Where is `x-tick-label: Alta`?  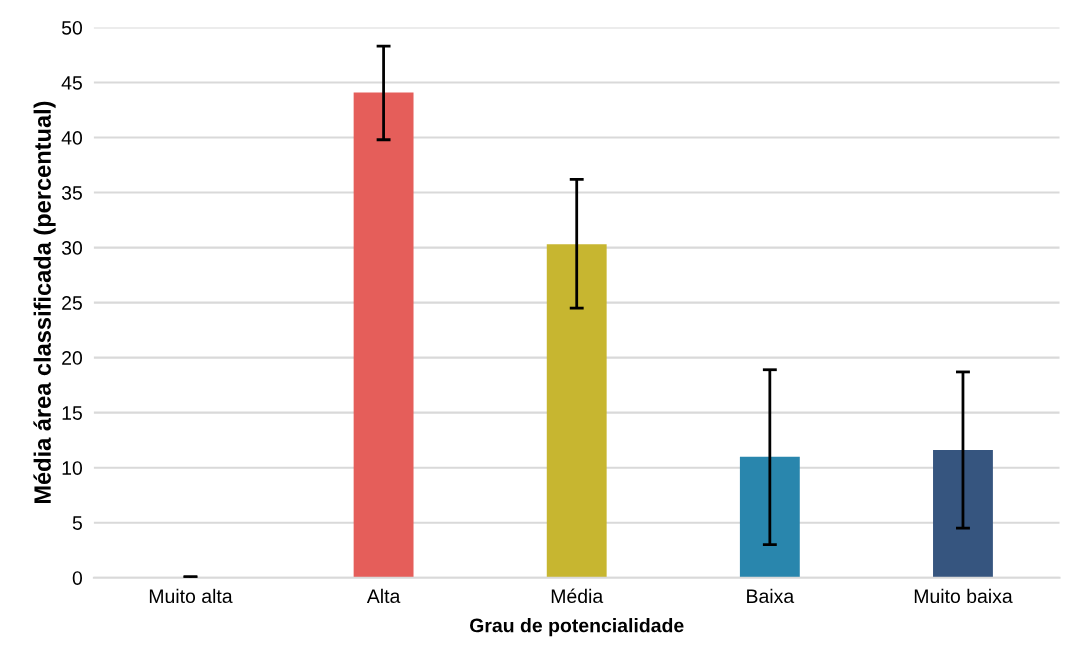
x-tick-label: Alta is located at coordinates (383, 596).